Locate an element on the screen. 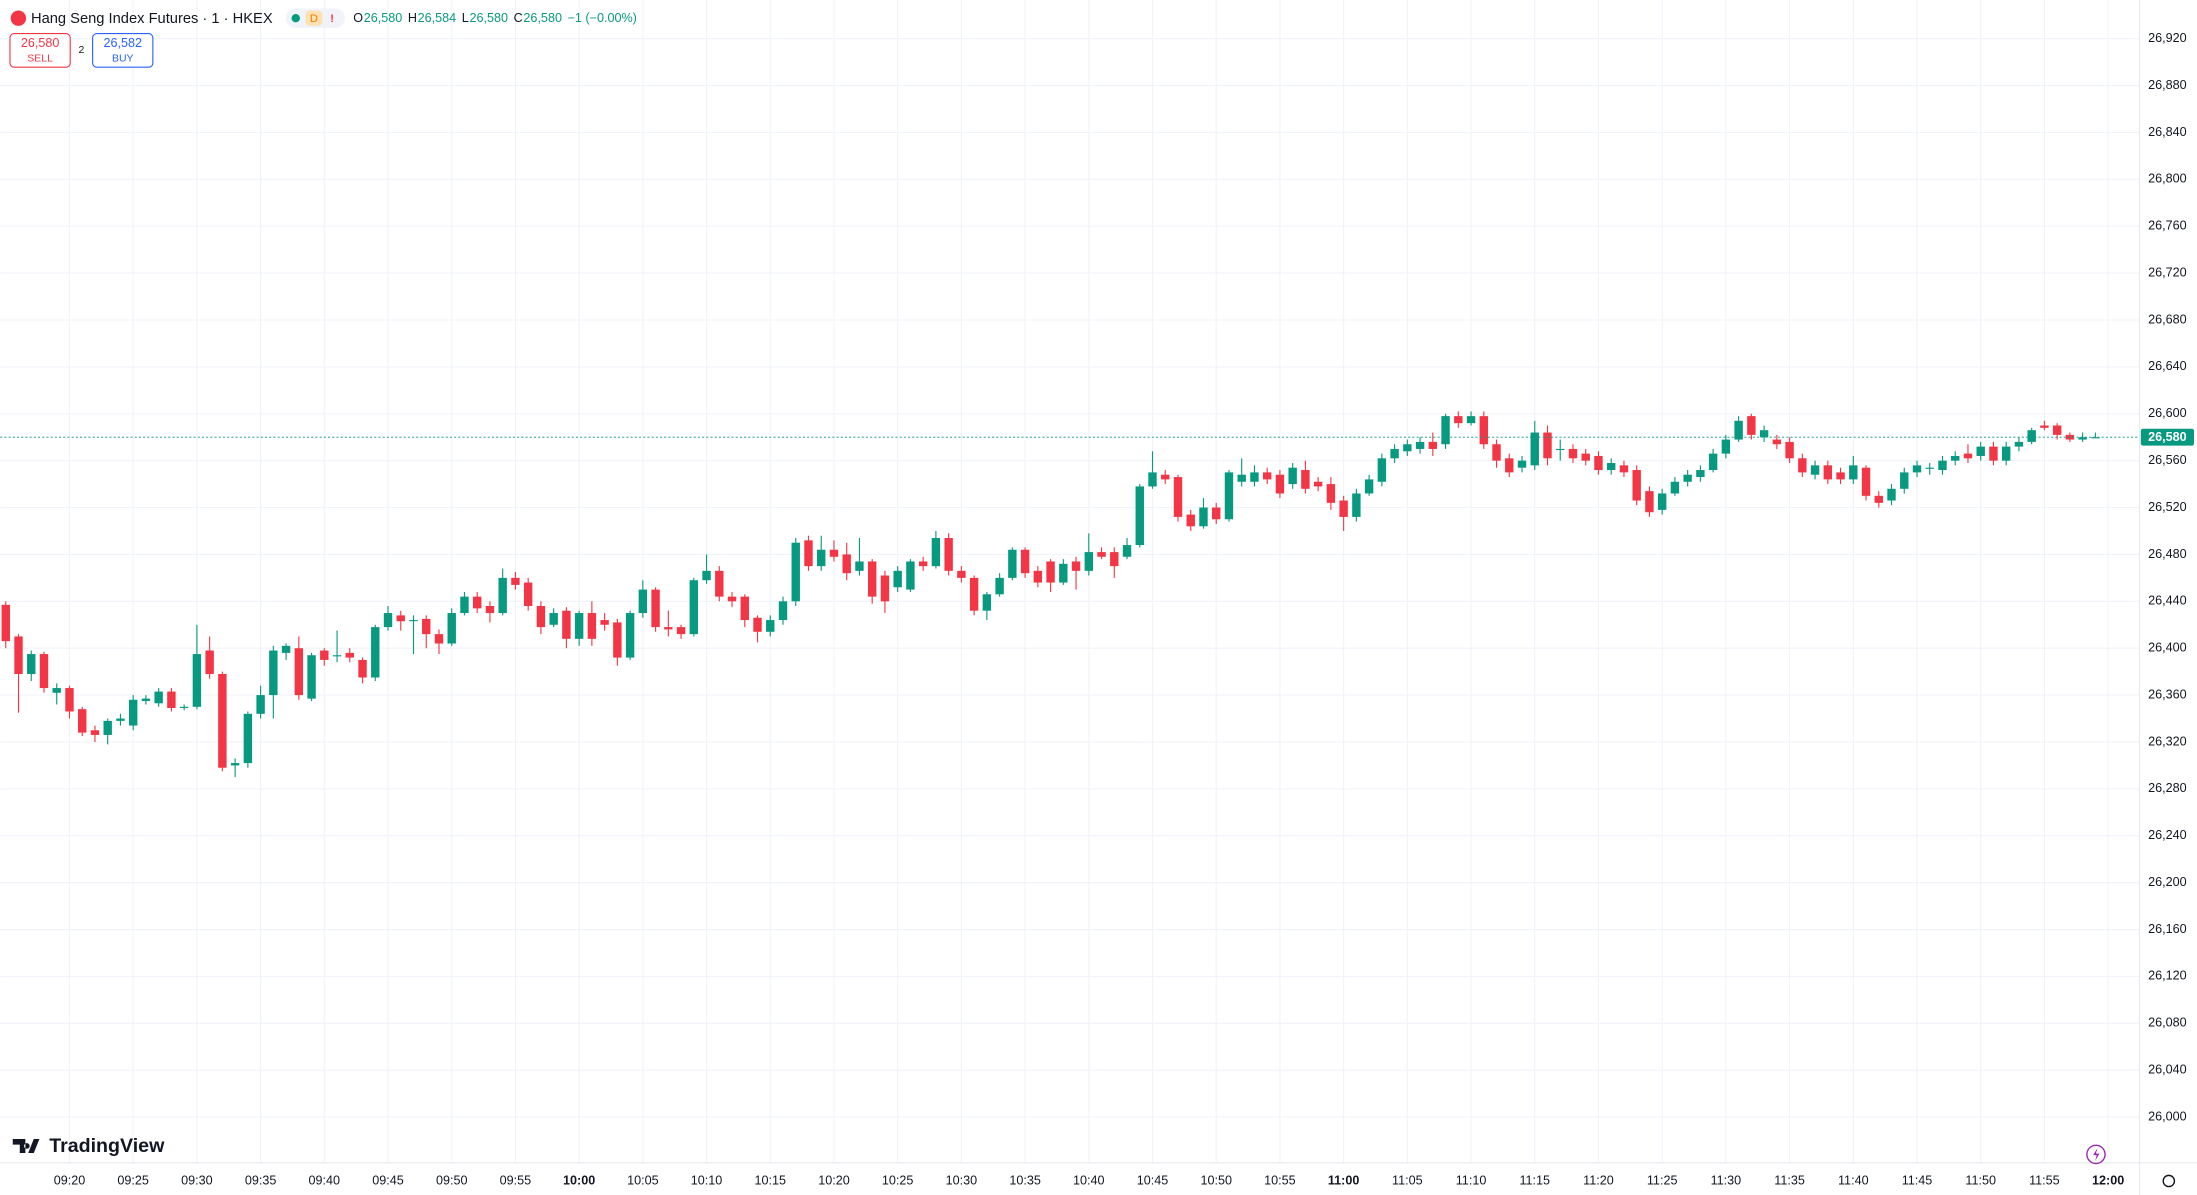 The width and height of the screenshot is (2197, 1195). y-tick-label: 26,400 is located at coordinates (2167, 648).